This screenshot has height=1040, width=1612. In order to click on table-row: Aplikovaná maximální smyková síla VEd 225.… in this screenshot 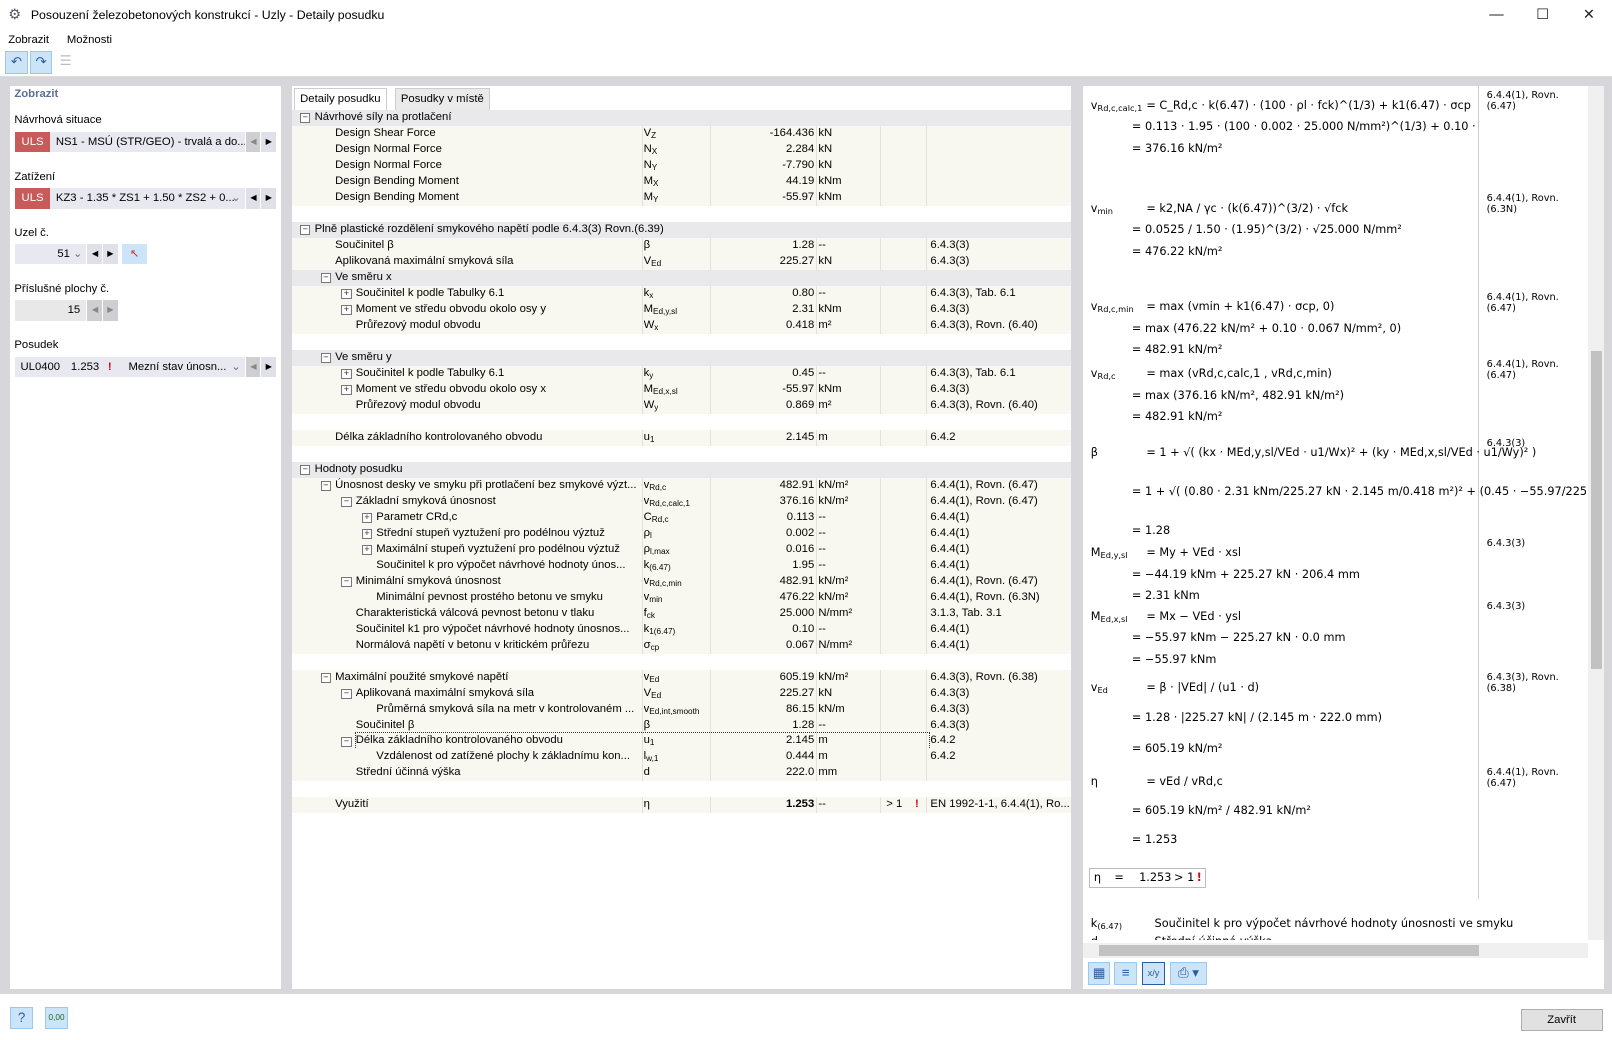, I will do `click(681, 261)`.